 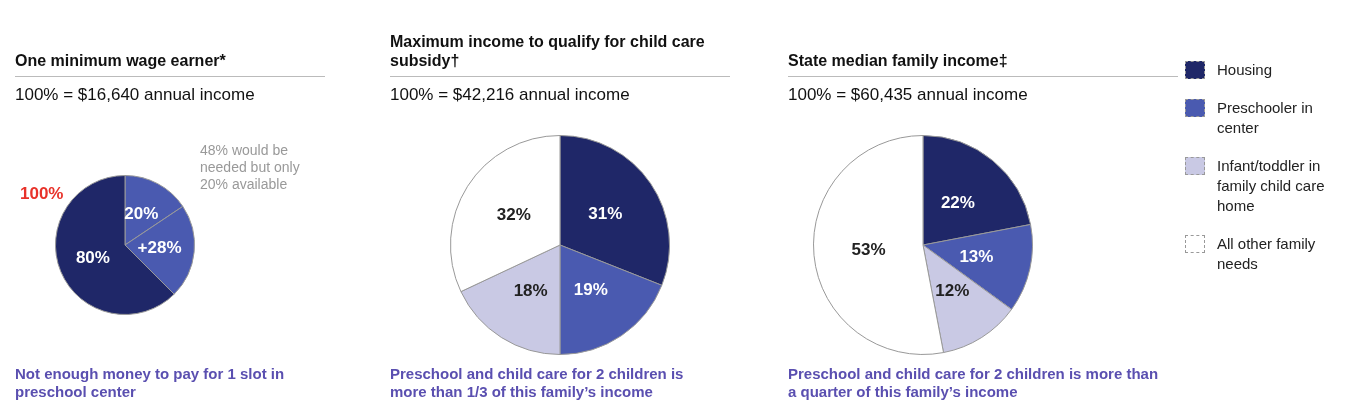 I want to click on data-label: 20%, so click(x=141, y=214).